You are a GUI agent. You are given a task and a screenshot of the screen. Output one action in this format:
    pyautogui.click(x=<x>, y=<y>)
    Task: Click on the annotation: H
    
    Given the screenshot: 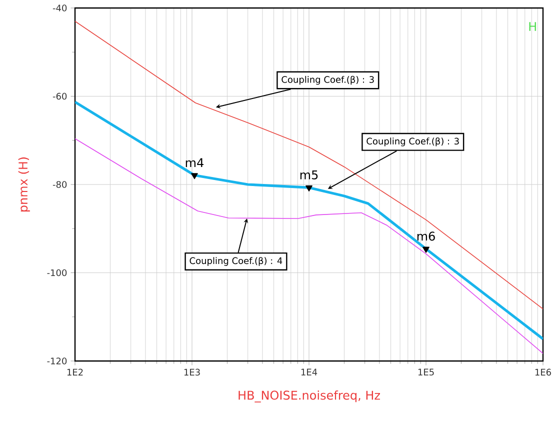 What is the action you would take?
    pyautogui.click(x=532, y=26)
    